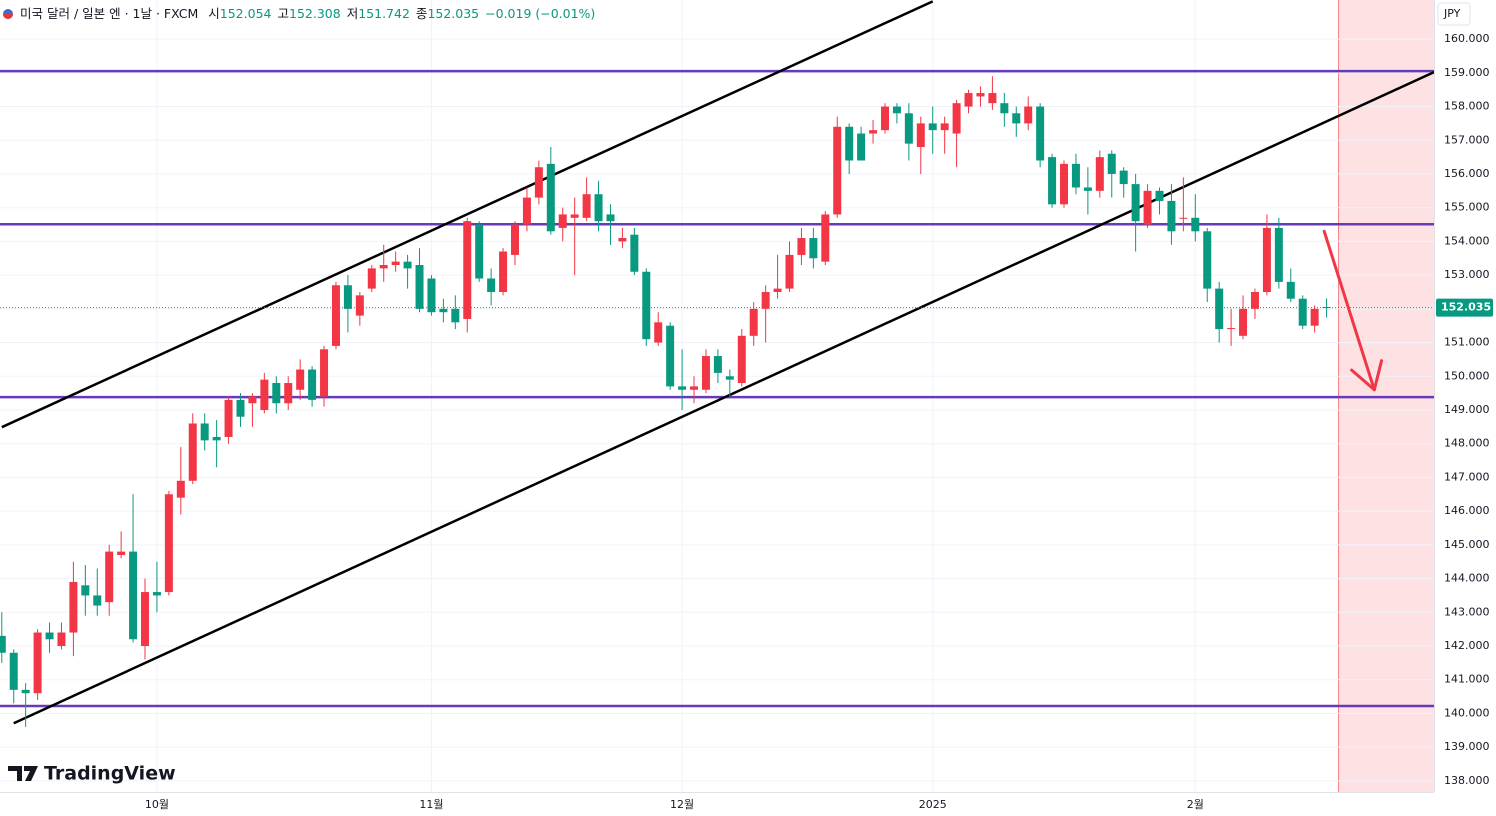 Image resolution: width=1496 pixels, height=816 pixels. I want to click on ohlc-label: 시, so click(214, 13).